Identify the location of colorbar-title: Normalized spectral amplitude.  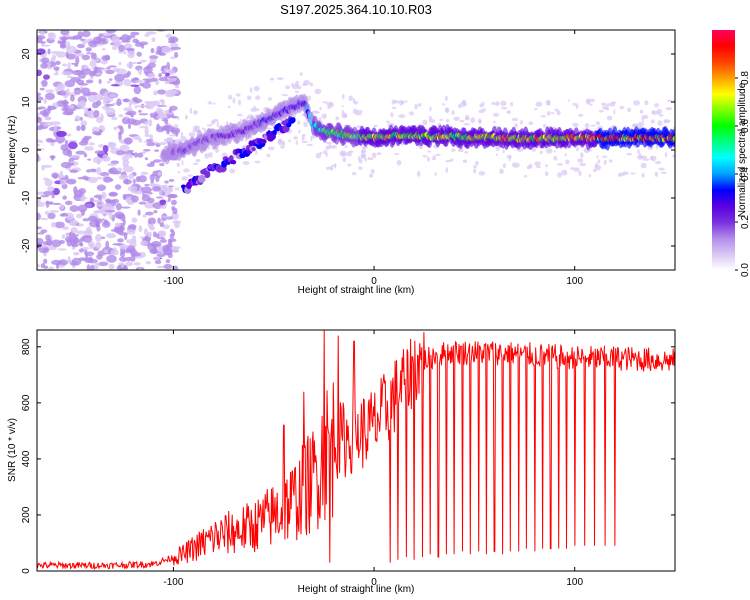
(742, 149).